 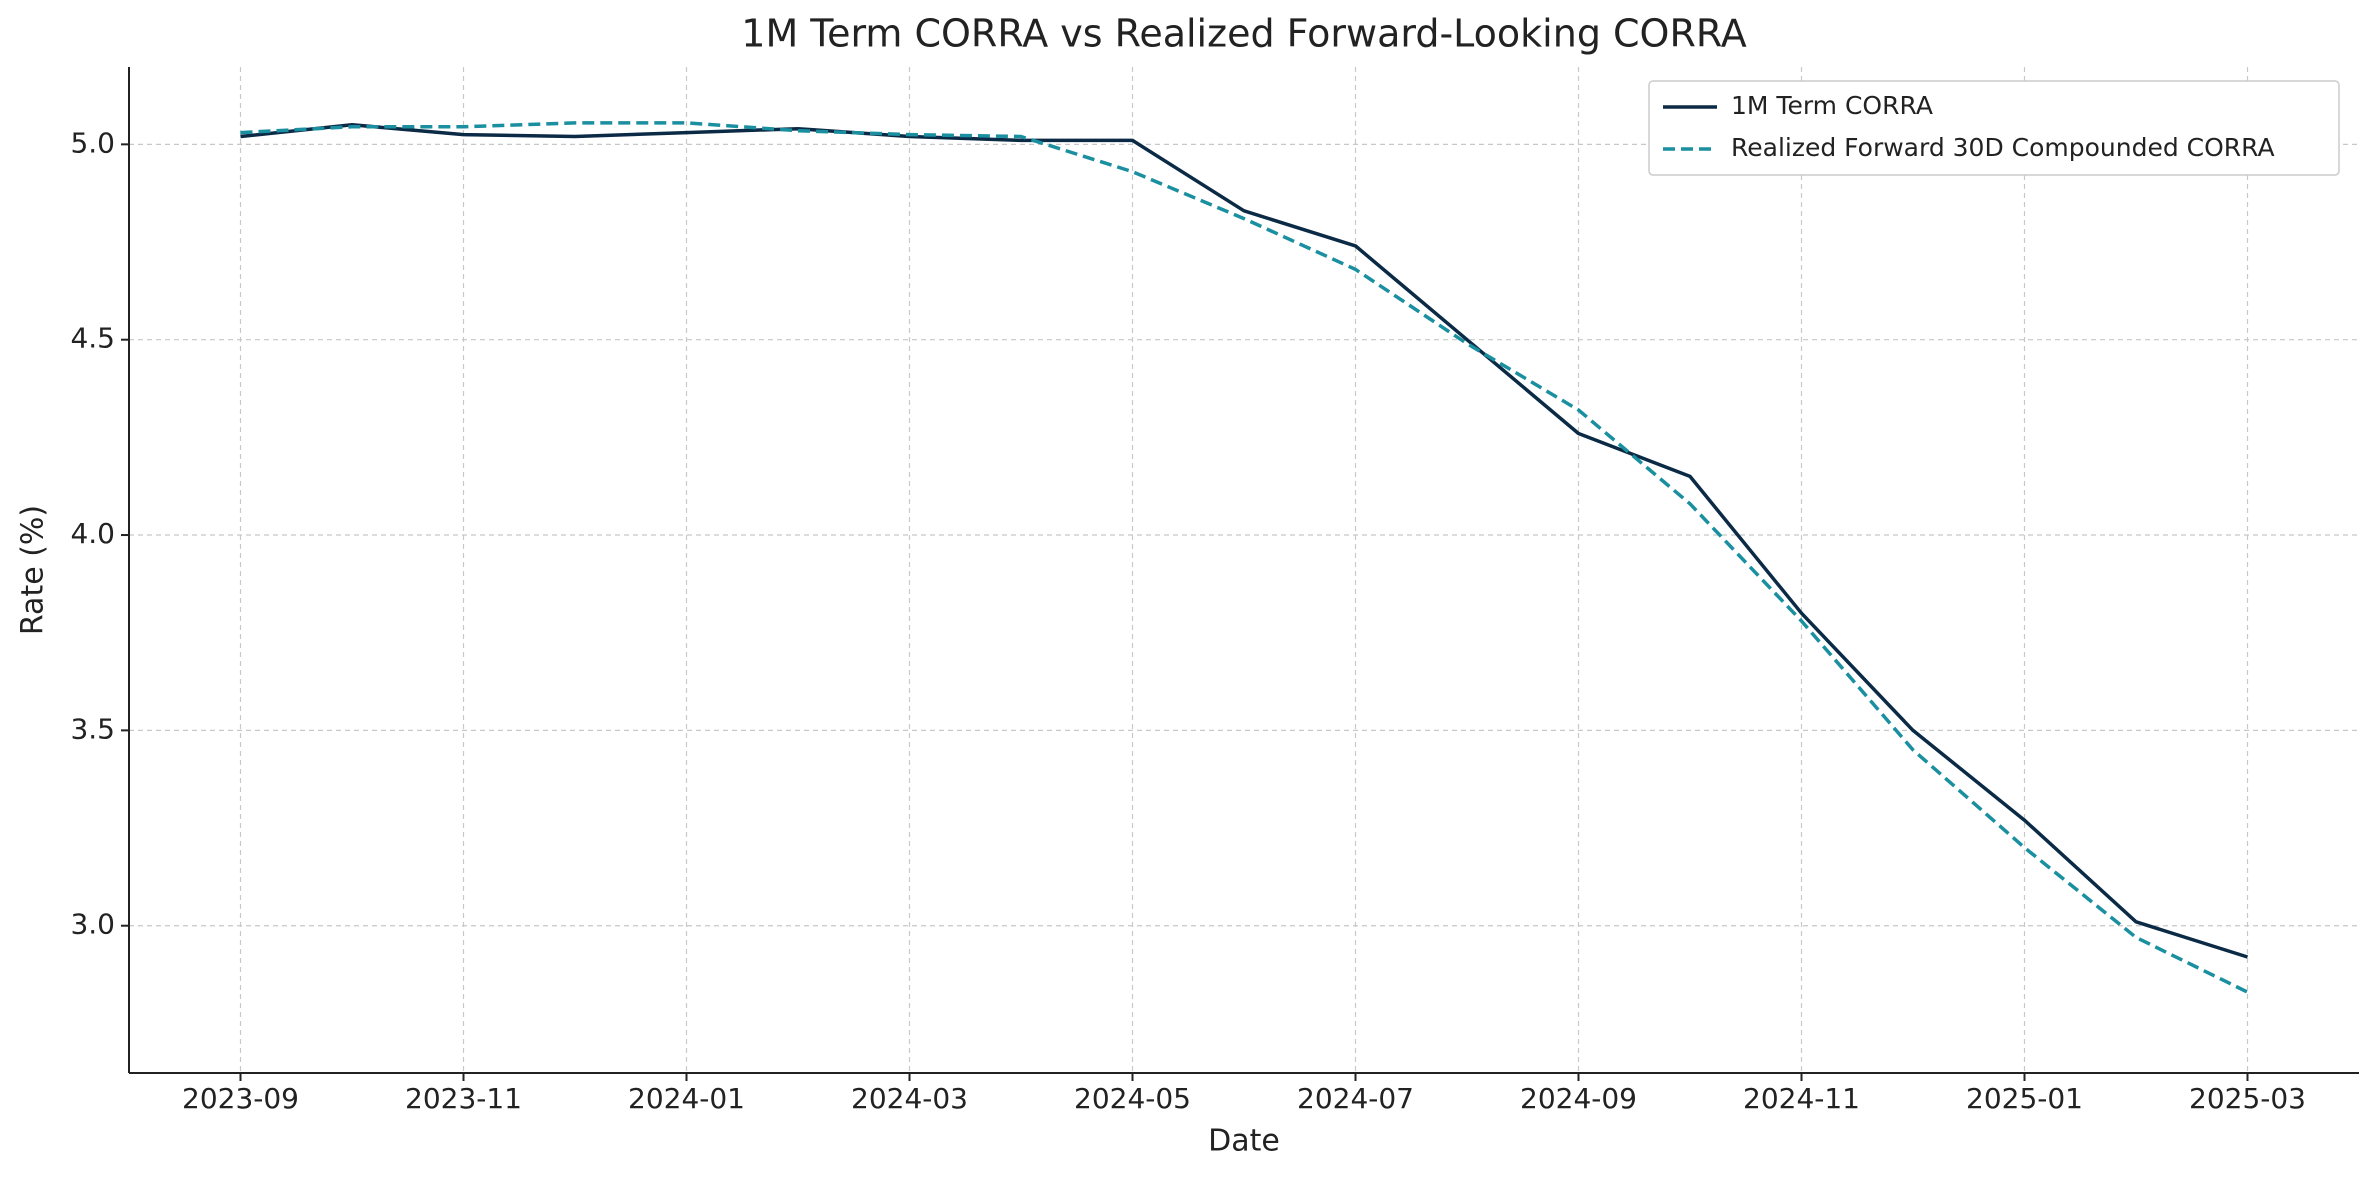 What do you see at coordinates (2247, 1098) in the screenshot?
I see `x-tick-label: 2025-03` at bounding box center [2247, 1098].